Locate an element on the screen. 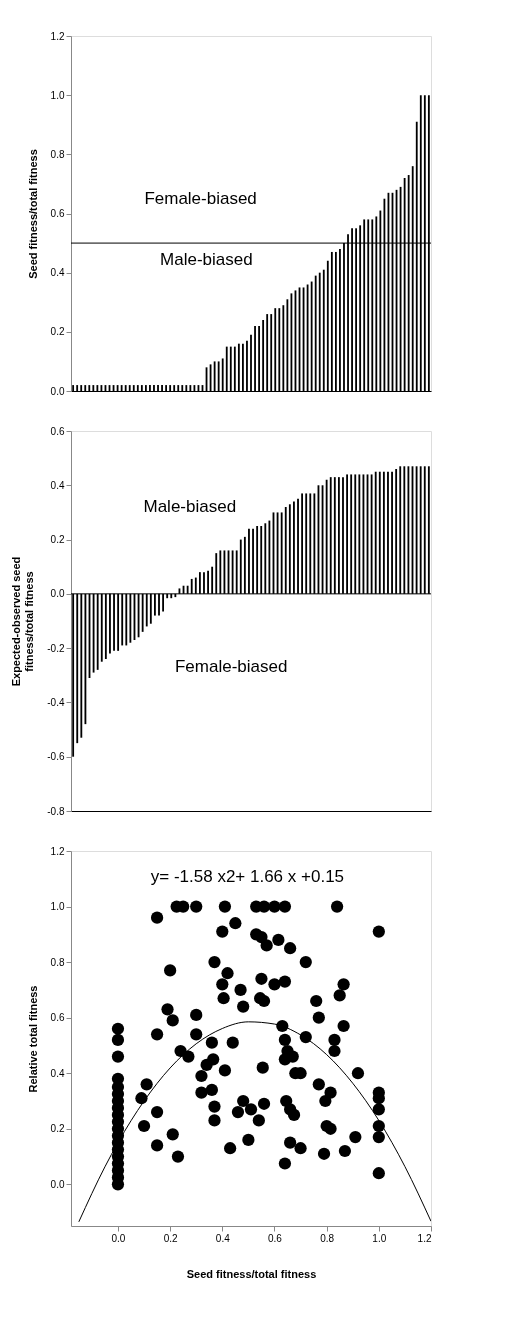  y-tick-label: -0.2 is located at coordinates (56, 648).